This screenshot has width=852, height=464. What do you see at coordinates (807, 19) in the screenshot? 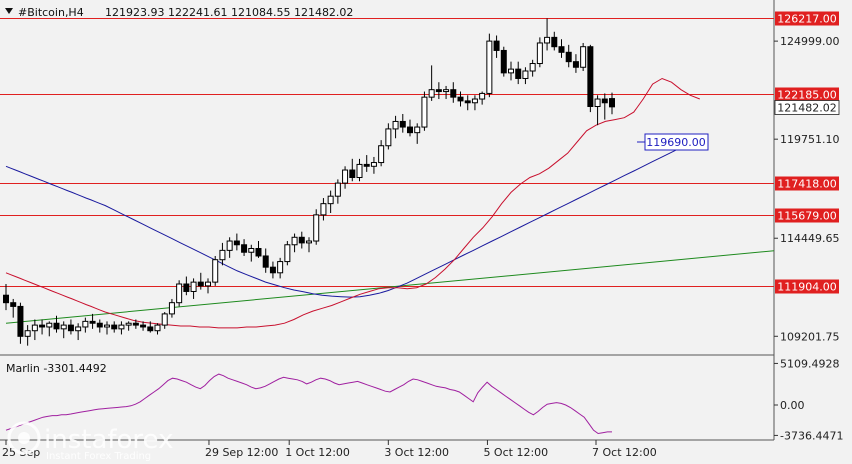
I see `level-label-0: 126217.00` at bounding box center [807, 19].